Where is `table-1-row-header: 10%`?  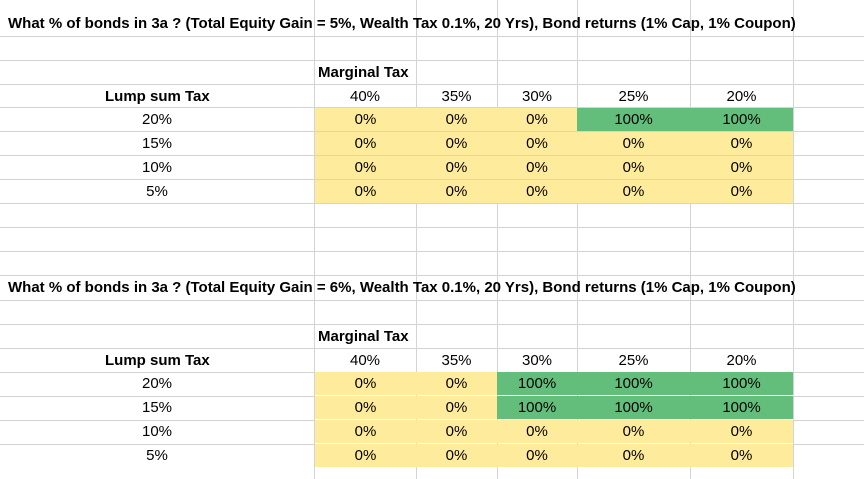
table-1-row-header: 10% is located at coordinates (157, 167).